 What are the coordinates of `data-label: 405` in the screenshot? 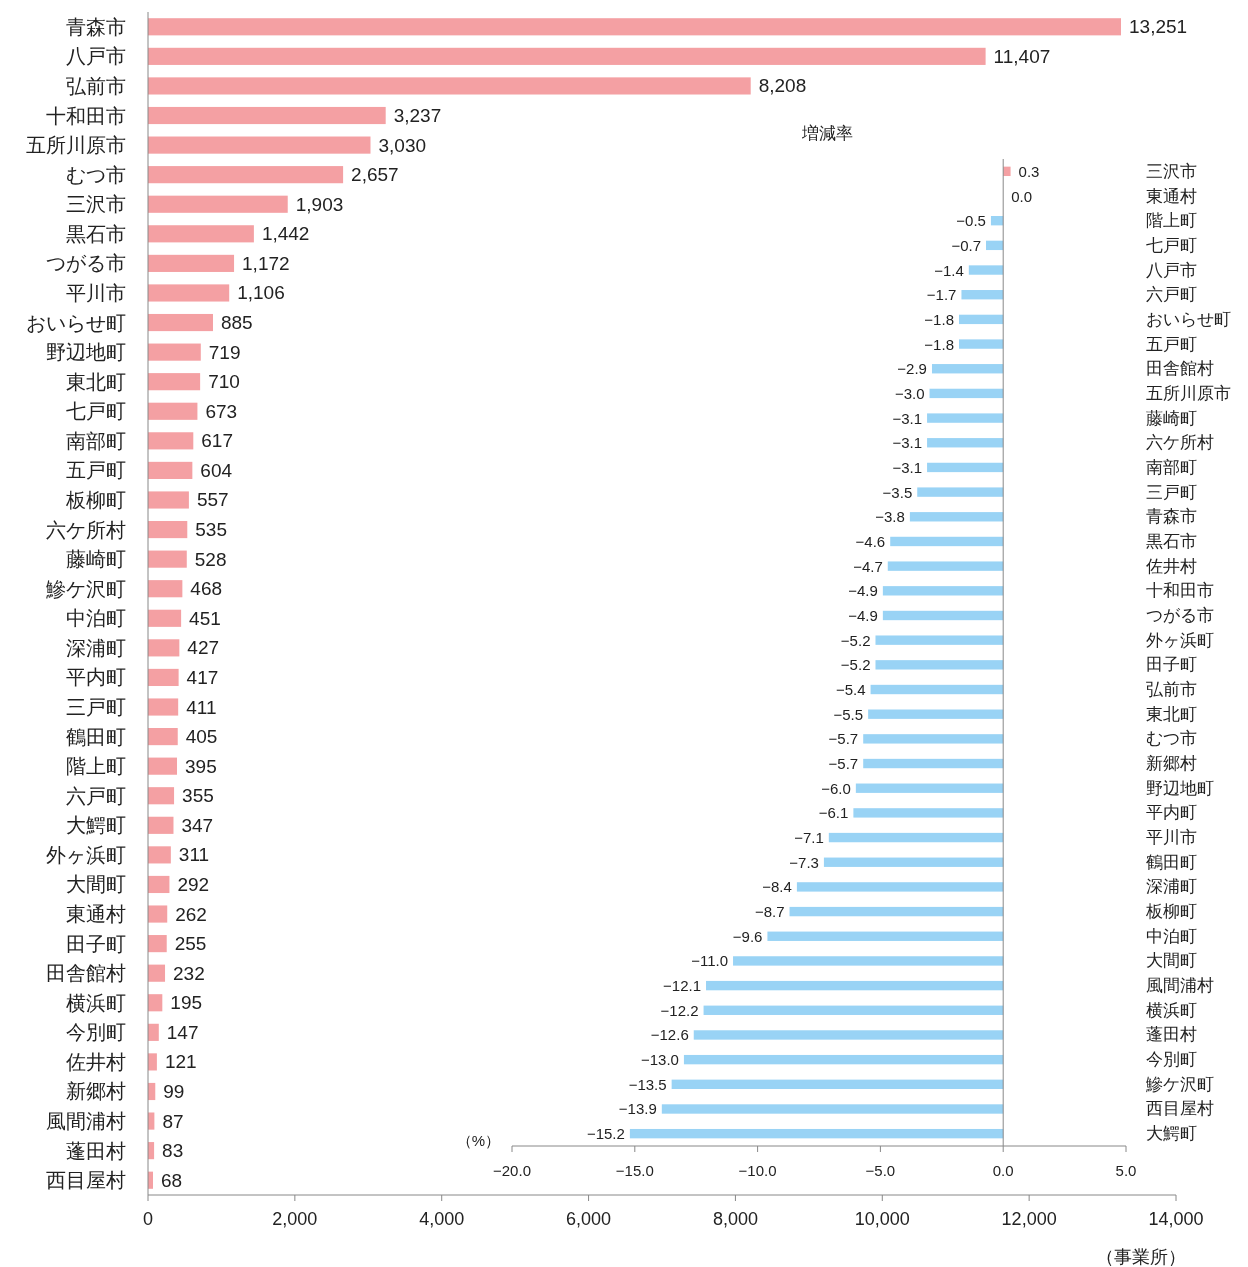 It's located at (201, 737).